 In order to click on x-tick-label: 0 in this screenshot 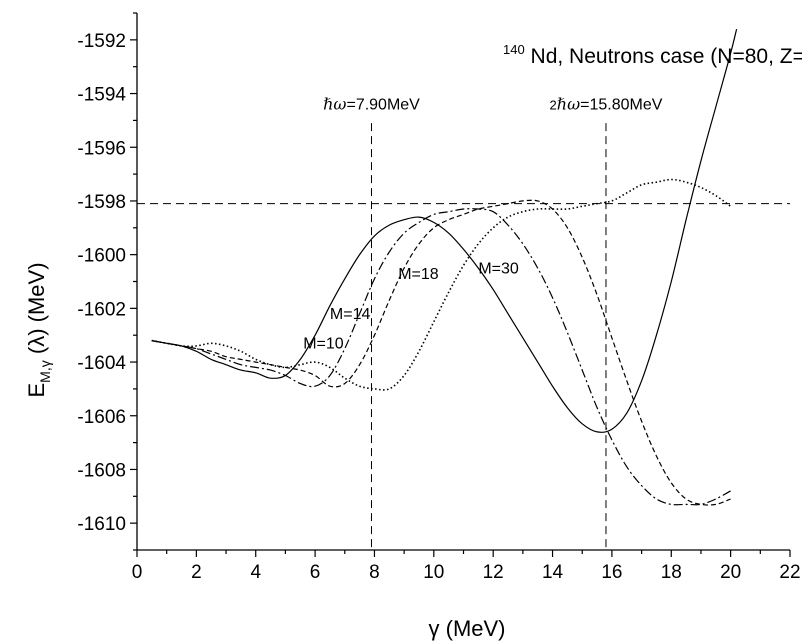, I will do `click(137, 572)`.